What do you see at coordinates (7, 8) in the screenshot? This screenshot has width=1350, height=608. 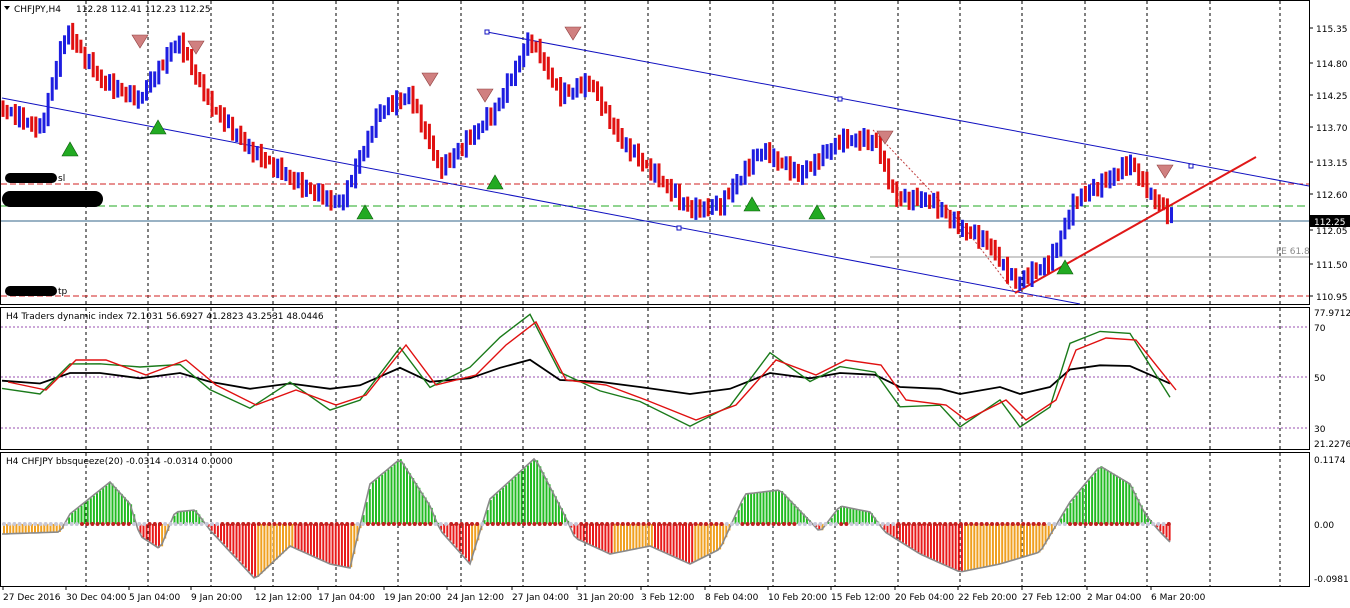 I see `dropdown-triangle-icon` at bounding box center [7, 8].